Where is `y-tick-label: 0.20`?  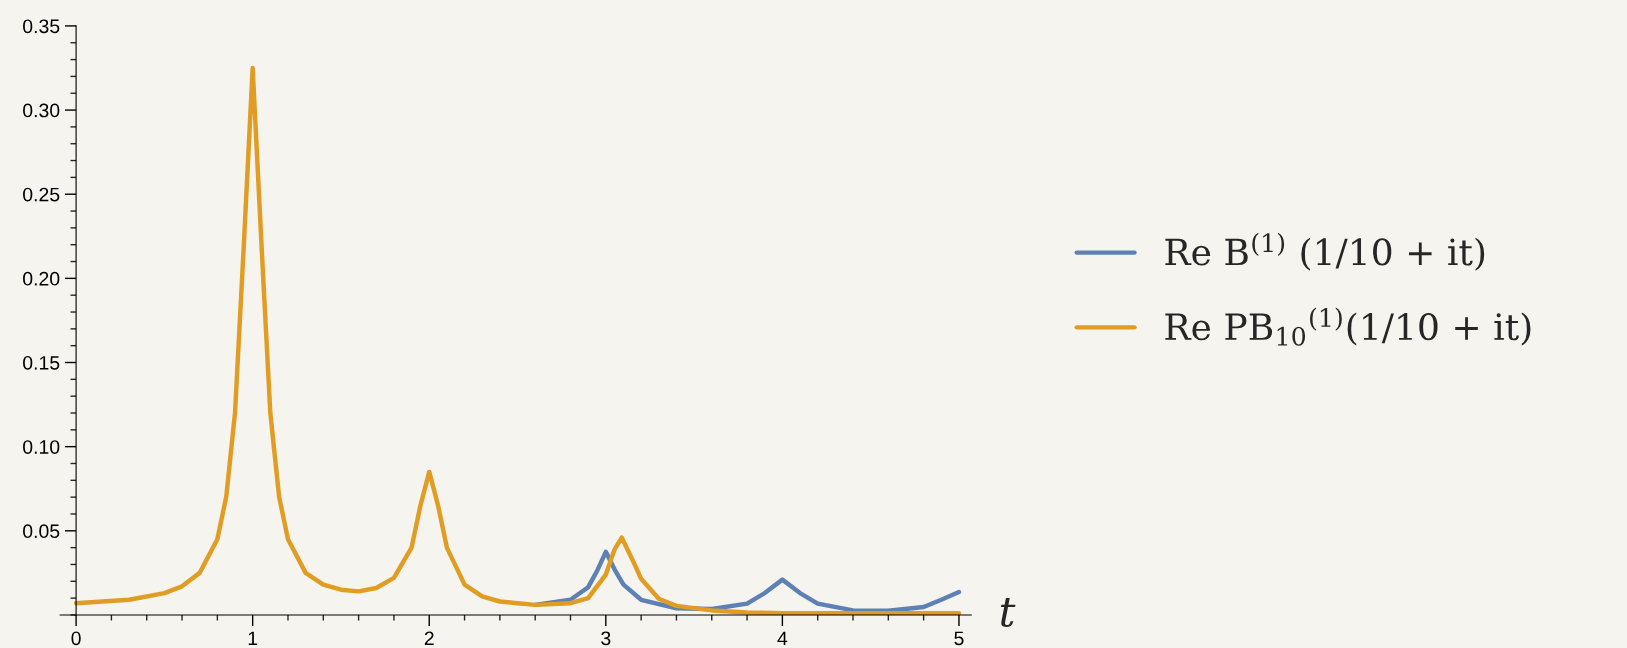
y-tick-label: 0.20 is located at coordinates (41, 278).